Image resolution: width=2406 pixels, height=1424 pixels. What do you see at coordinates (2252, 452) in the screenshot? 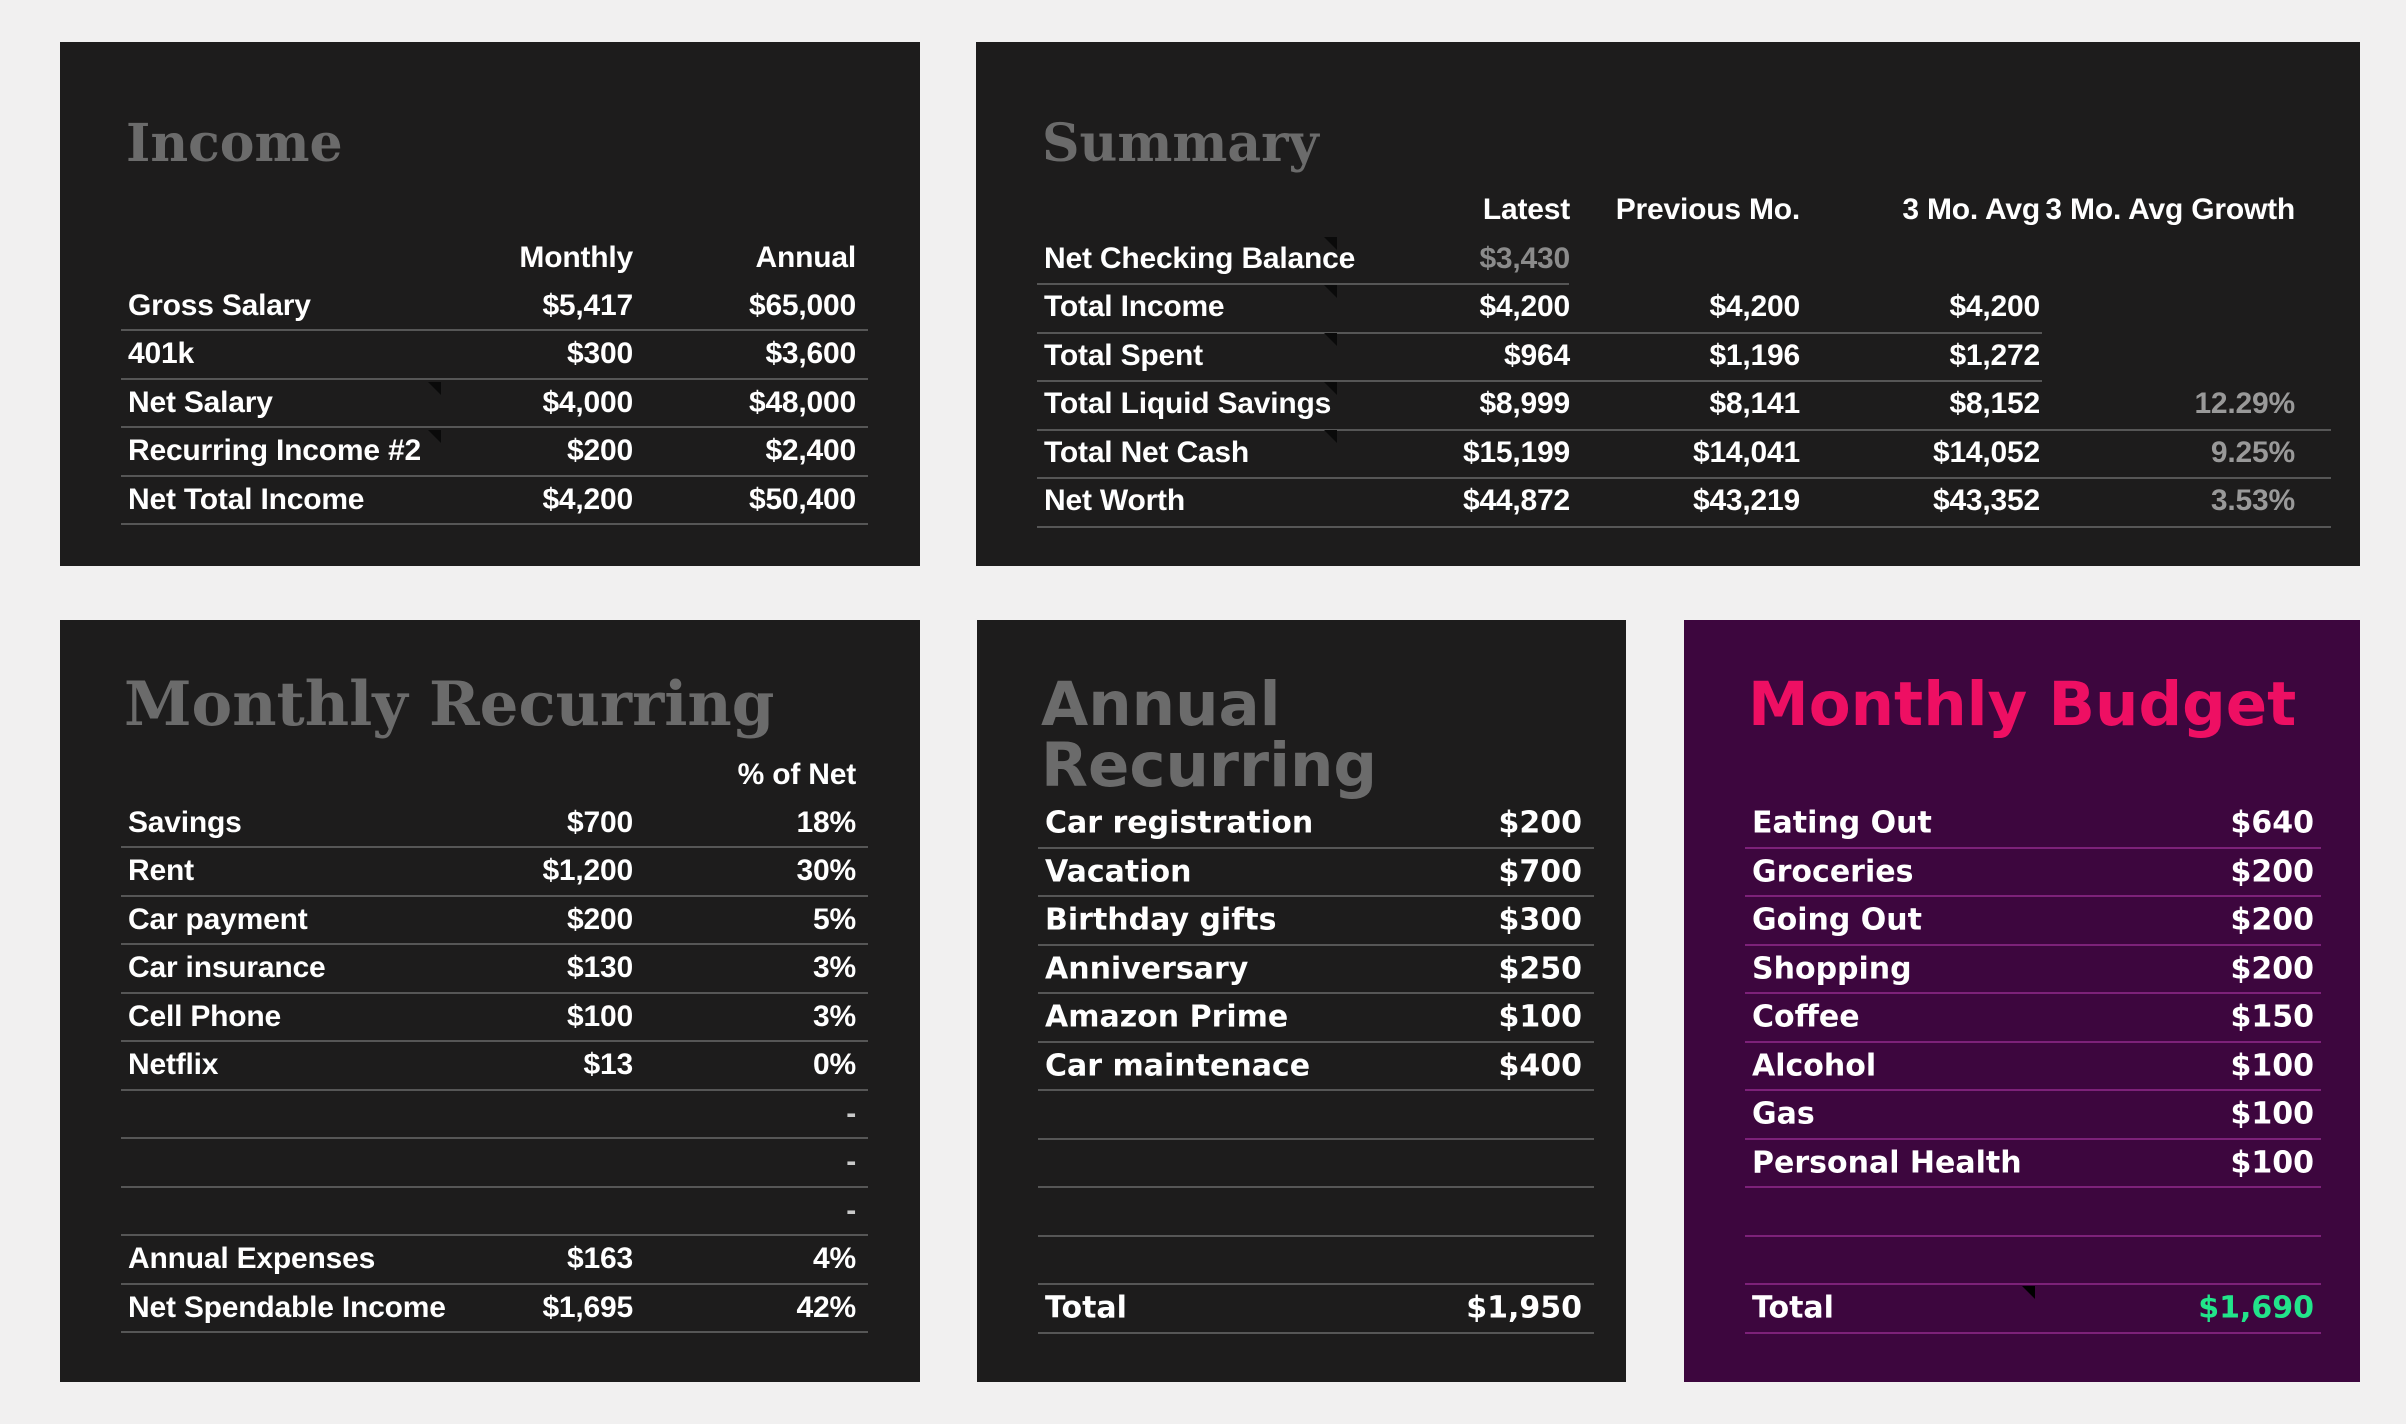
I see `cell-growth: 9.25%` at bounding box center [2252, 452].